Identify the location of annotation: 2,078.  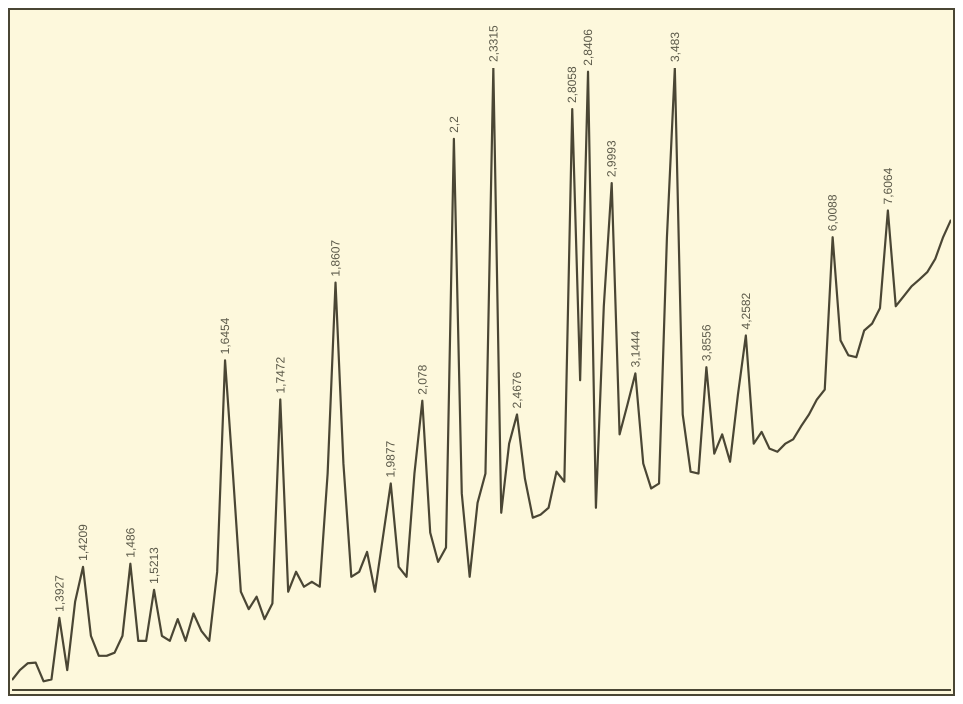
(422, 379).